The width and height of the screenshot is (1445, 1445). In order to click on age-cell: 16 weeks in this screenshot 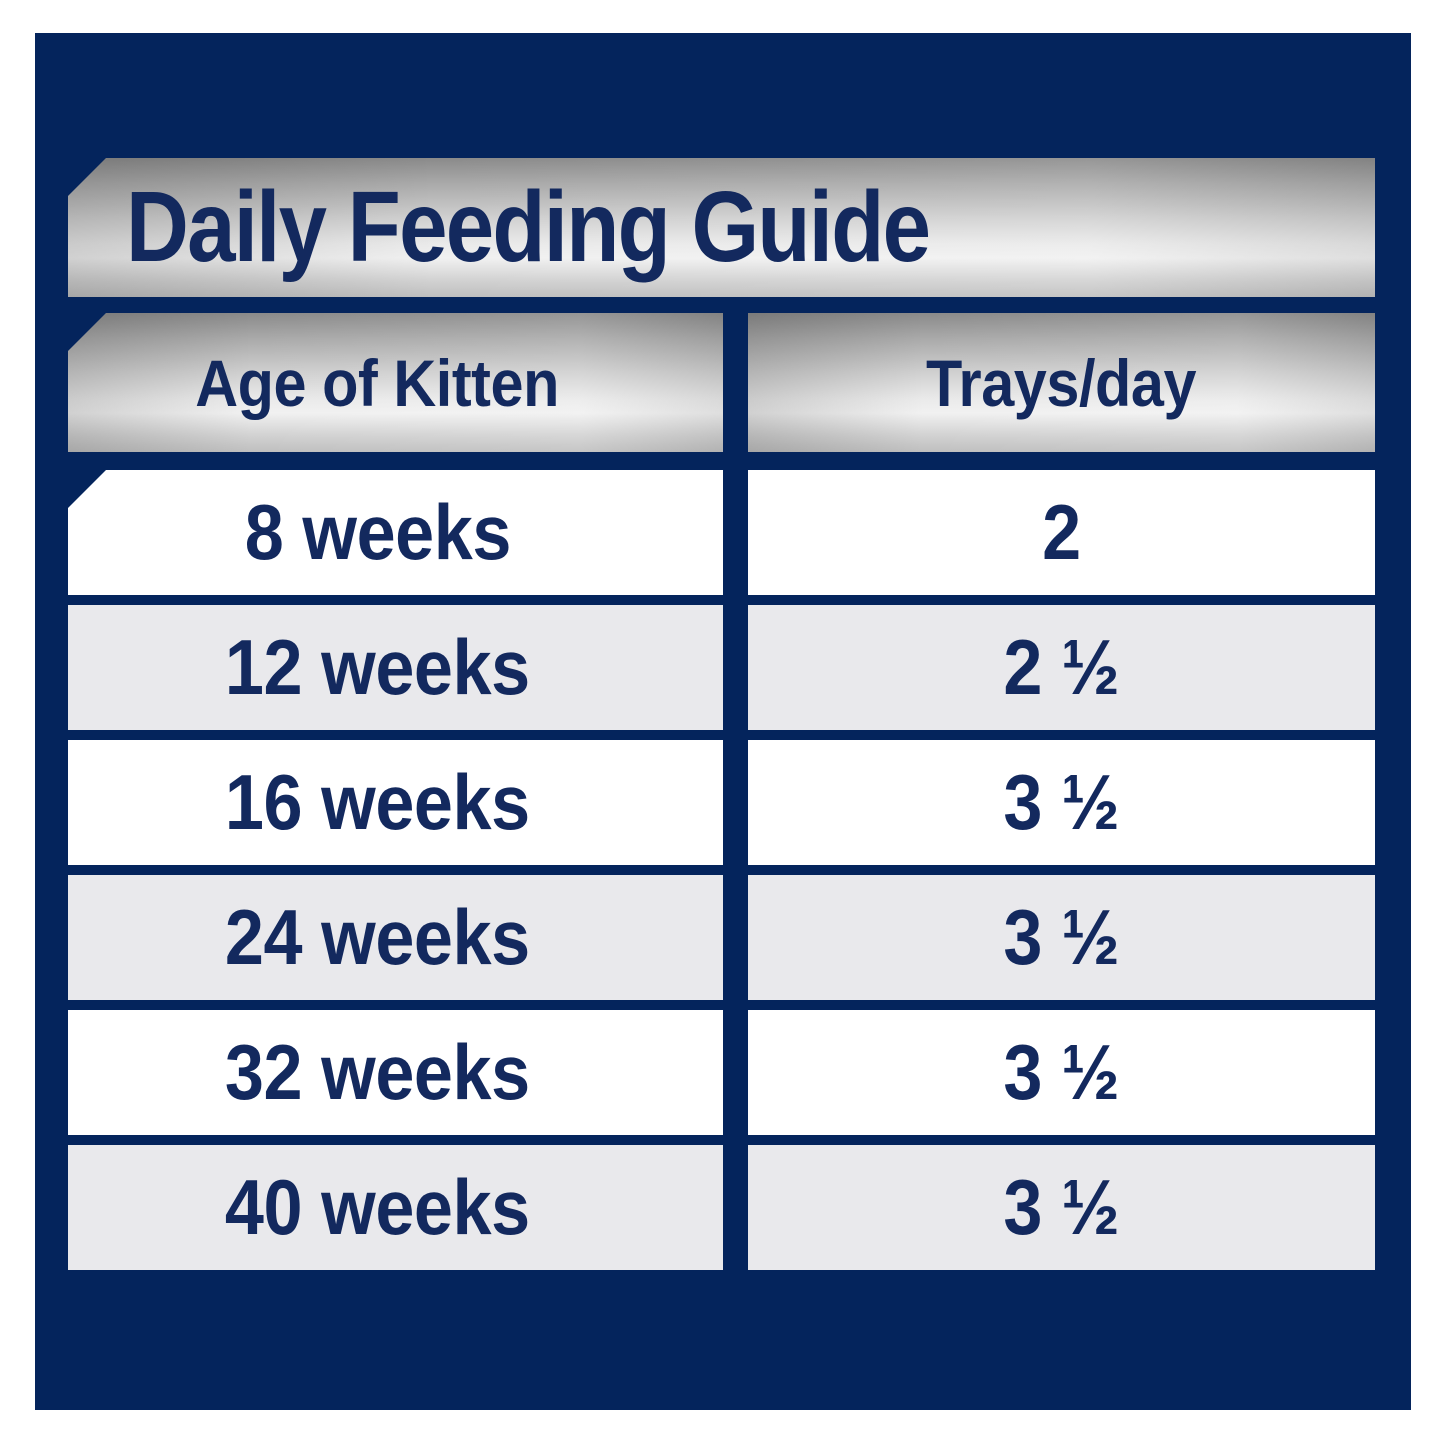, I will do `click(395, 802)`.